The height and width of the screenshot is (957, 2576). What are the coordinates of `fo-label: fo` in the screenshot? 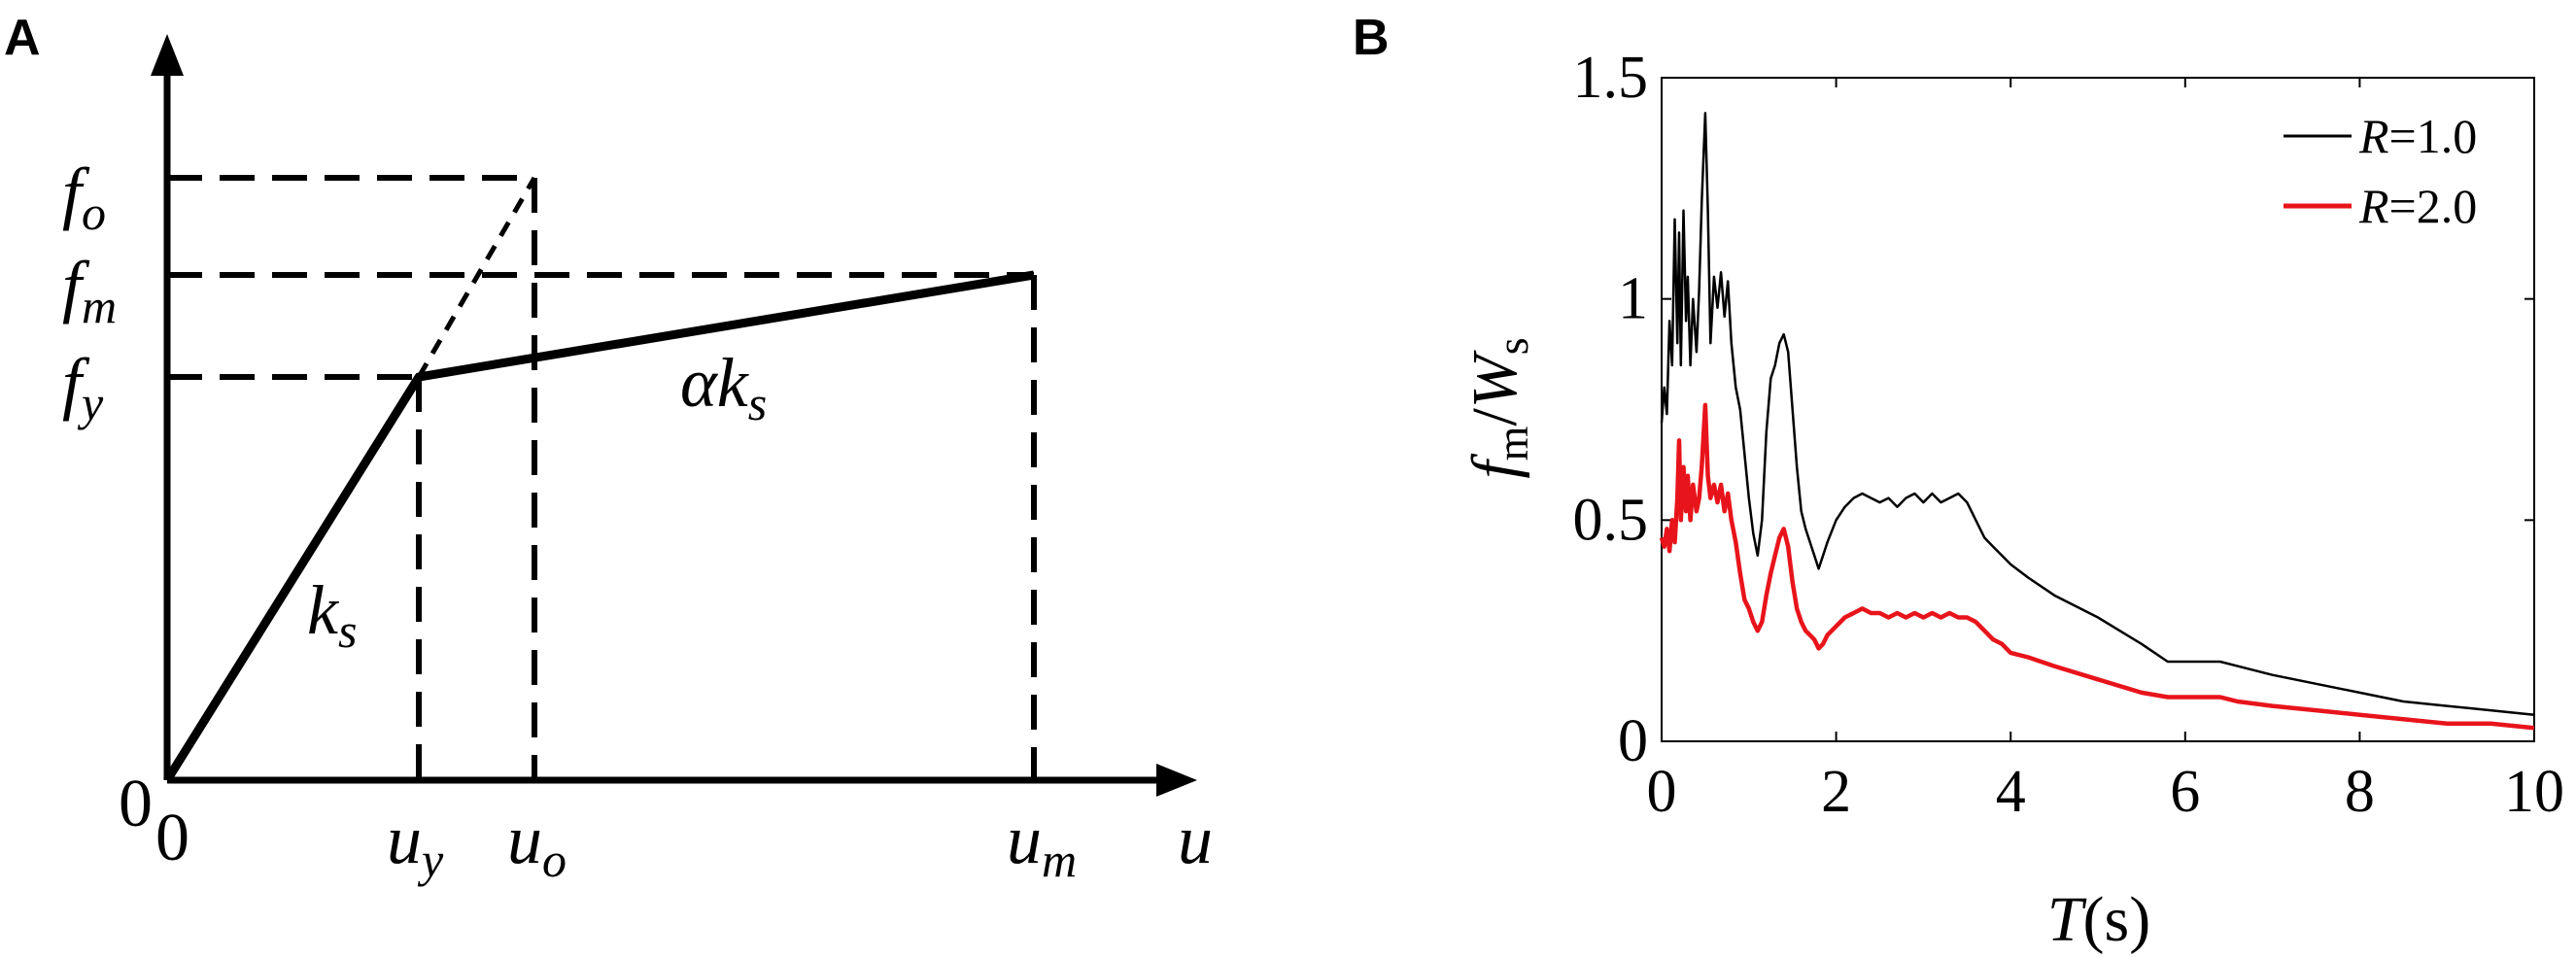 It's located at (84, 197).